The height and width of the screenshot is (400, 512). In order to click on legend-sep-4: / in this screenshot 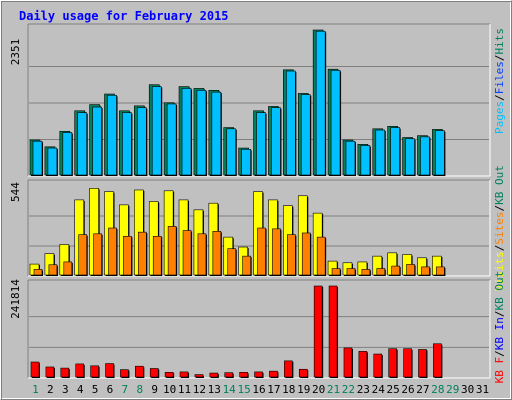, I will do `click(499, 208)`.